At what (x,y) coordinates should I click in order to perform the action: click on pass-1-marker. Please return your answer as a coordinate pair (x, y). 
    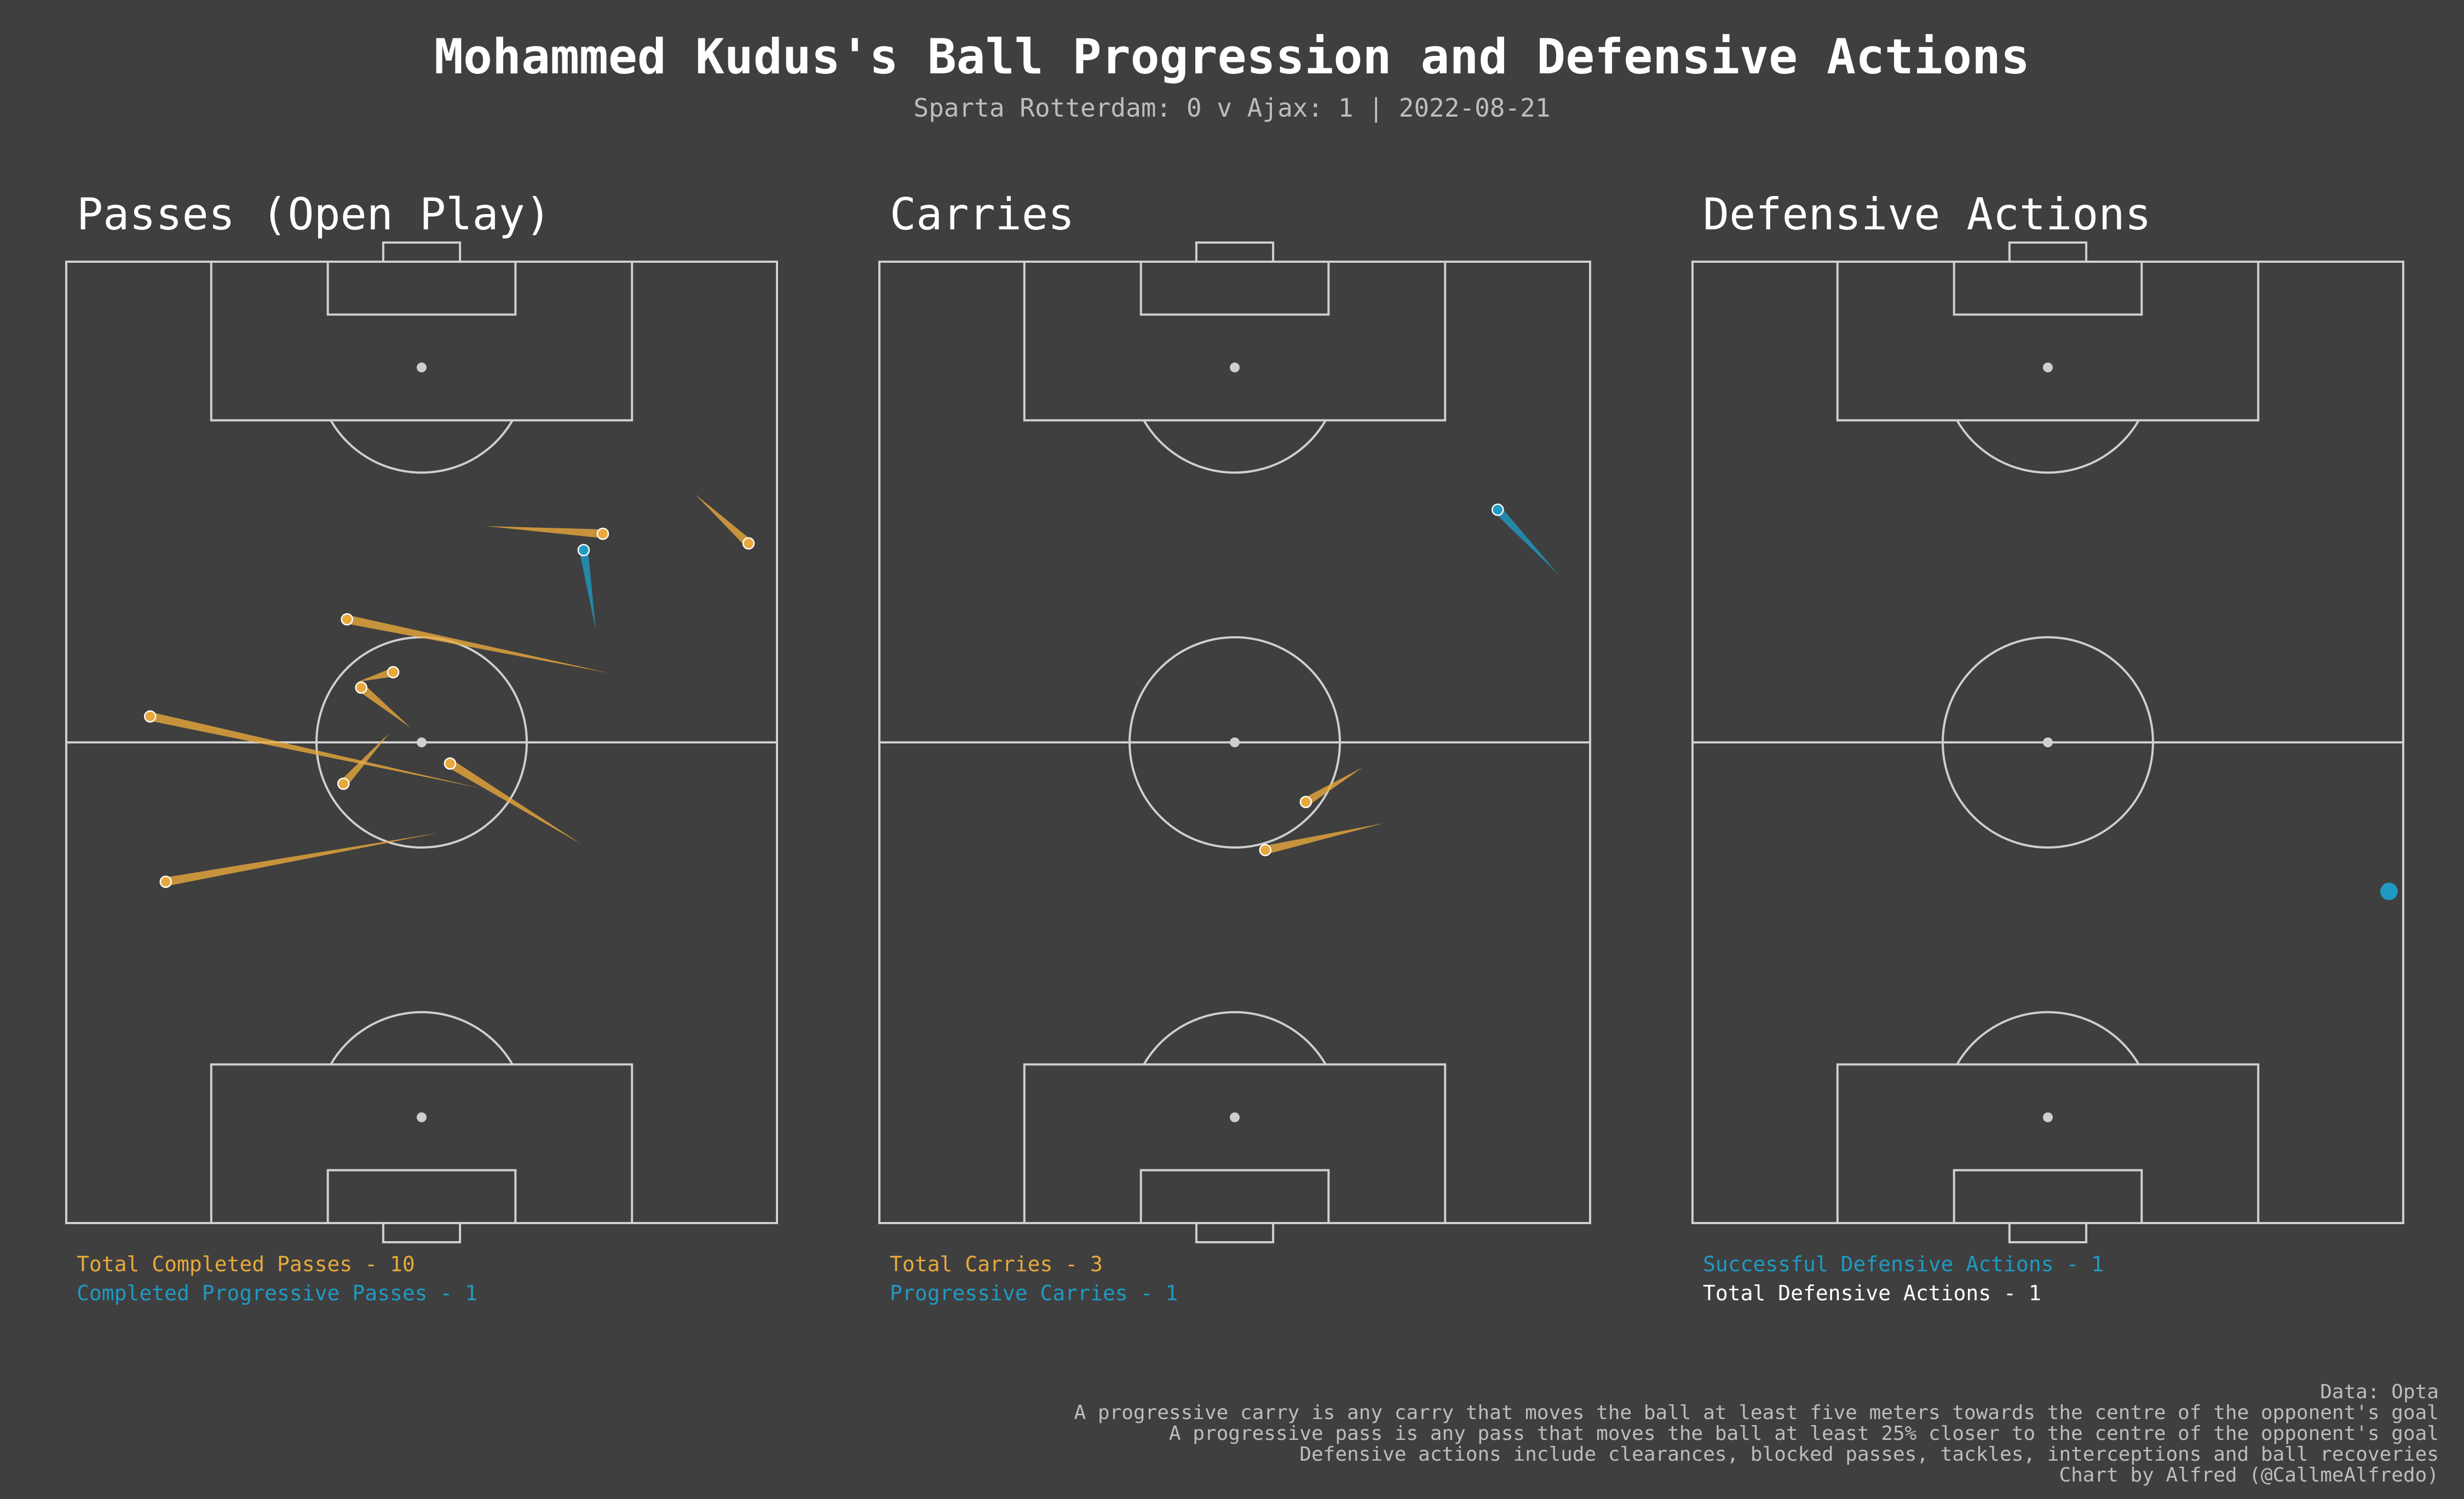
    Looking at the image, I should click on (748, 543).